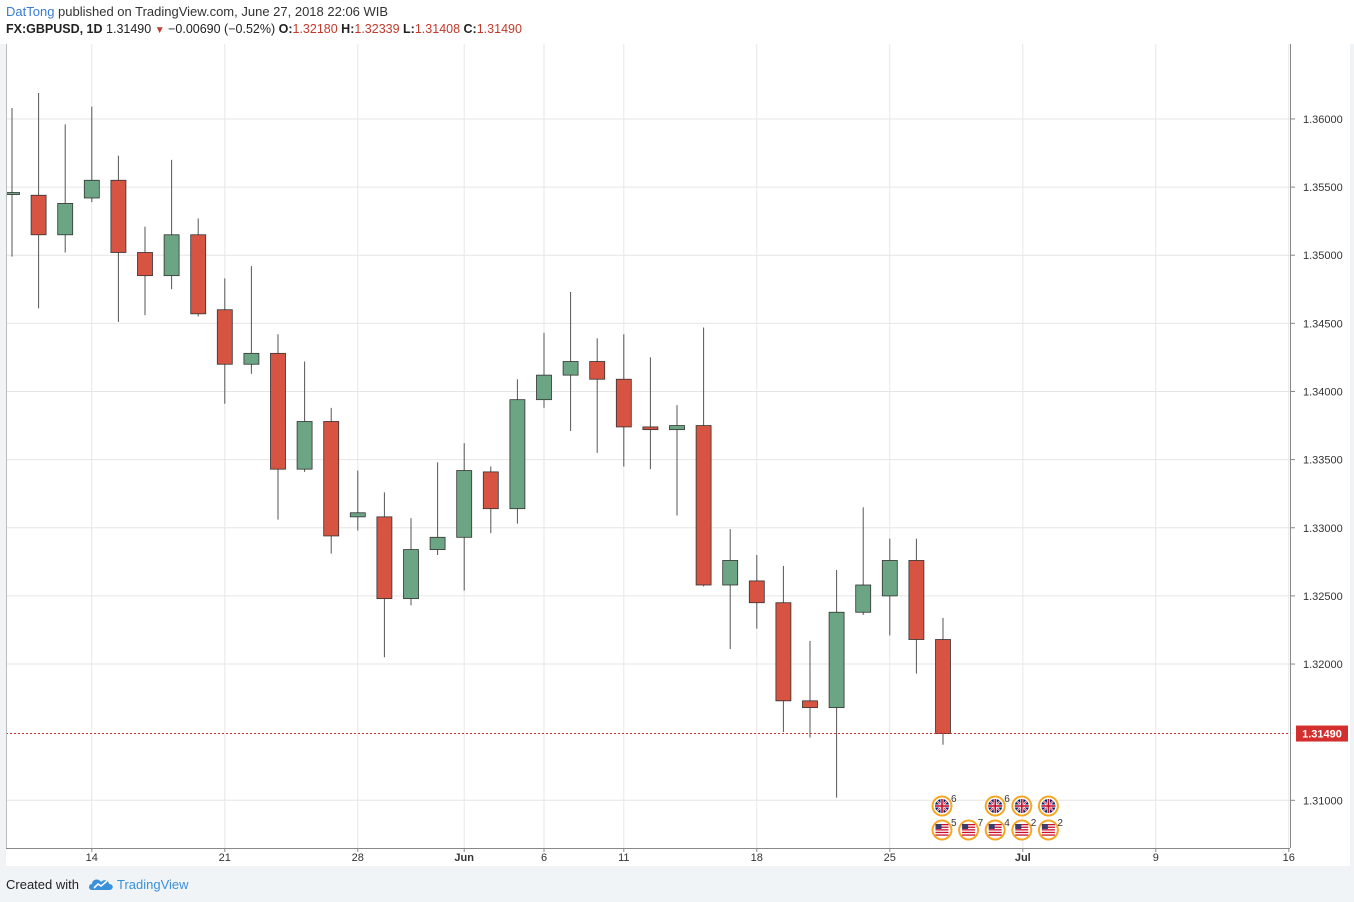 This screenshot has width=1354, height=902. Describe the element at coordinates (499, 29) in the screenshot. I see `close-value: 1.31490` at that location.